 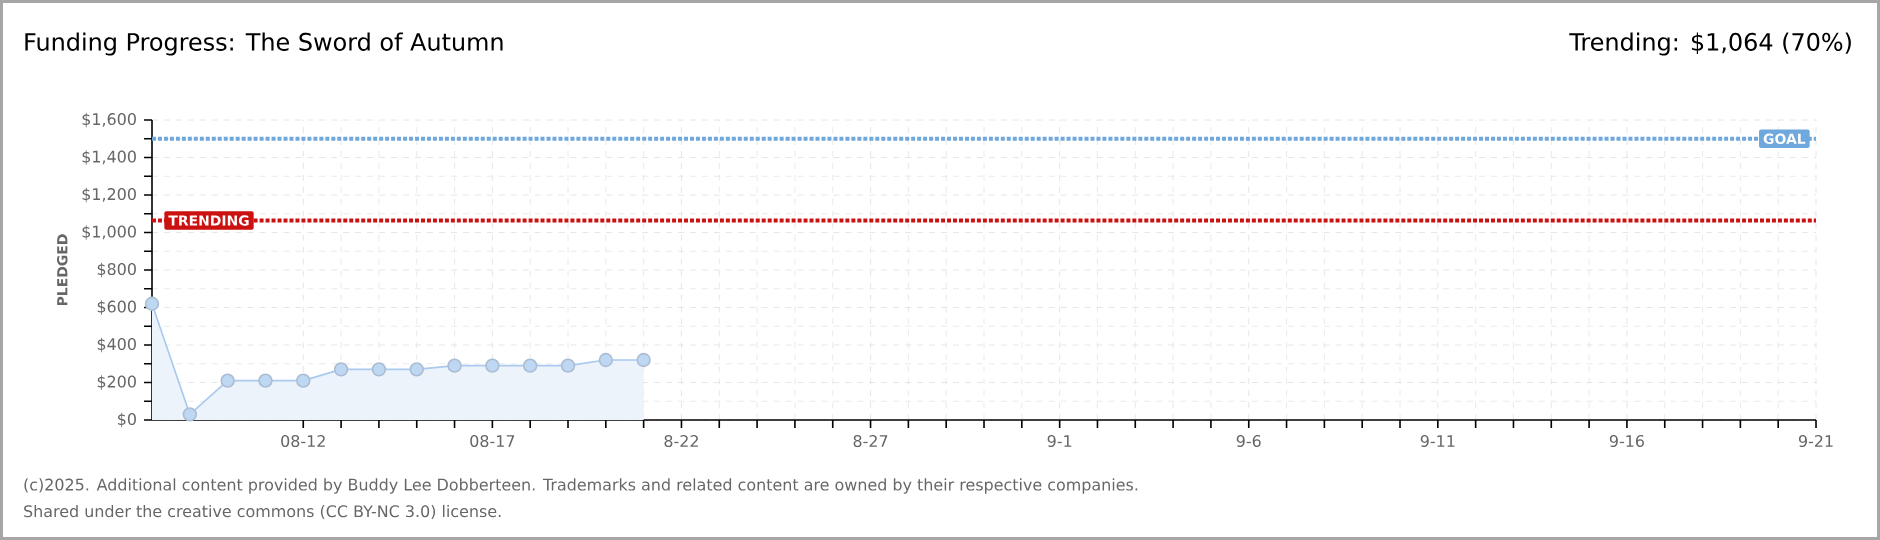 I want to click on chart-subtitle: Trending: $1,064 (70%), so click(x=1710, y=44).